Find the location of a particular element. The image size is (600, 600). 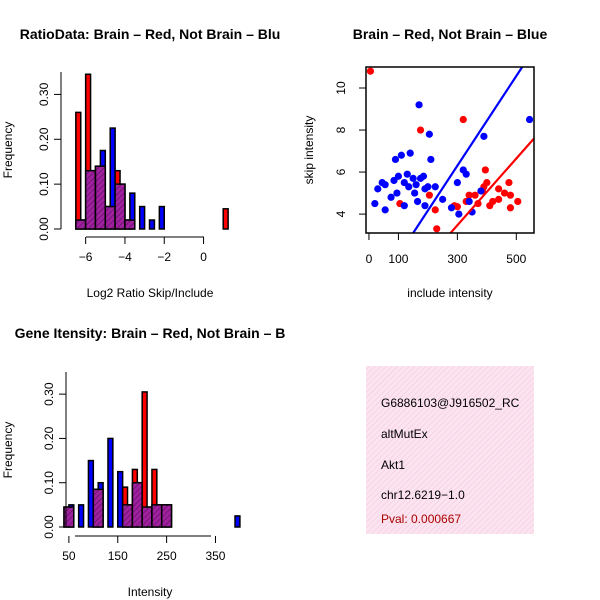

intensity-x-tick-label: 50 is located at coordinates (69, 556).